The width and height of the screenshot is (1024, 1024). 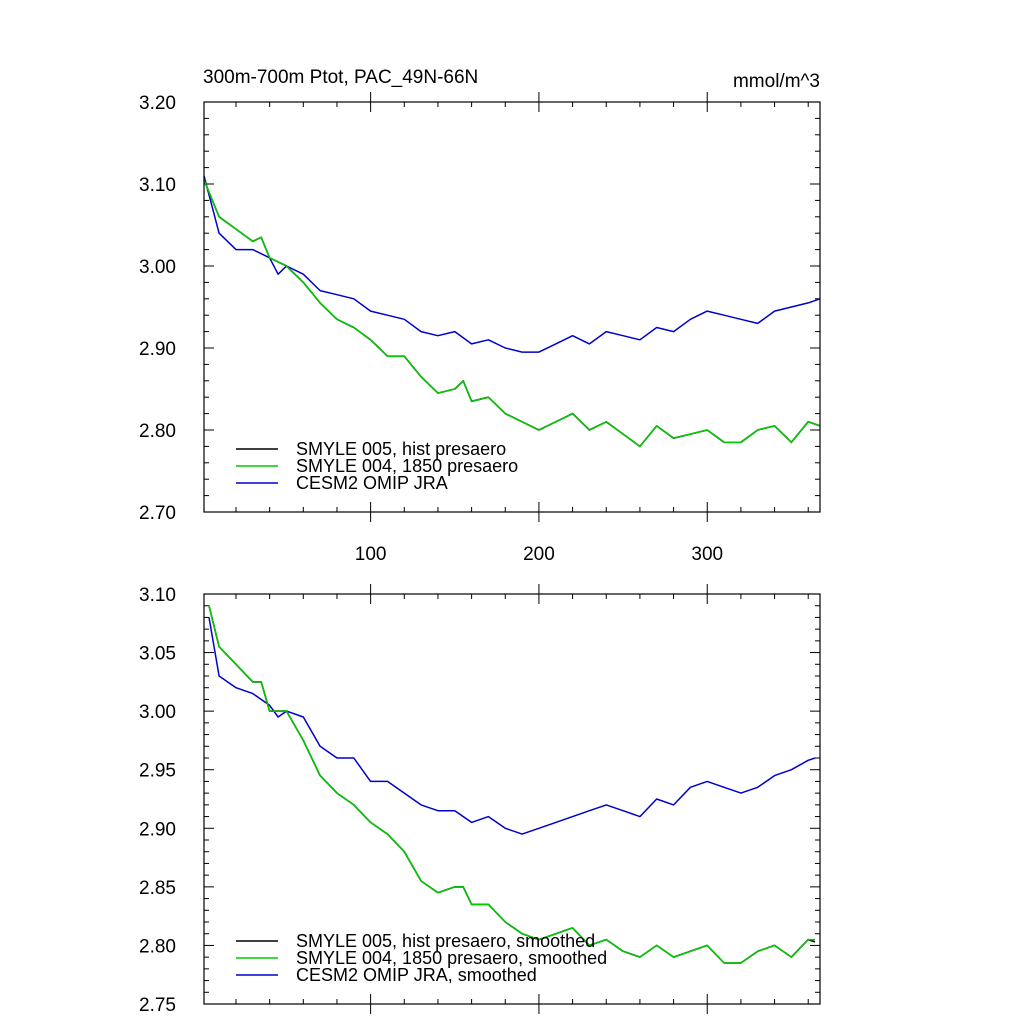 I want to click on chart-title: 300m-700m Ptot, PAC_49N-66N, so click(x=340, y=77).